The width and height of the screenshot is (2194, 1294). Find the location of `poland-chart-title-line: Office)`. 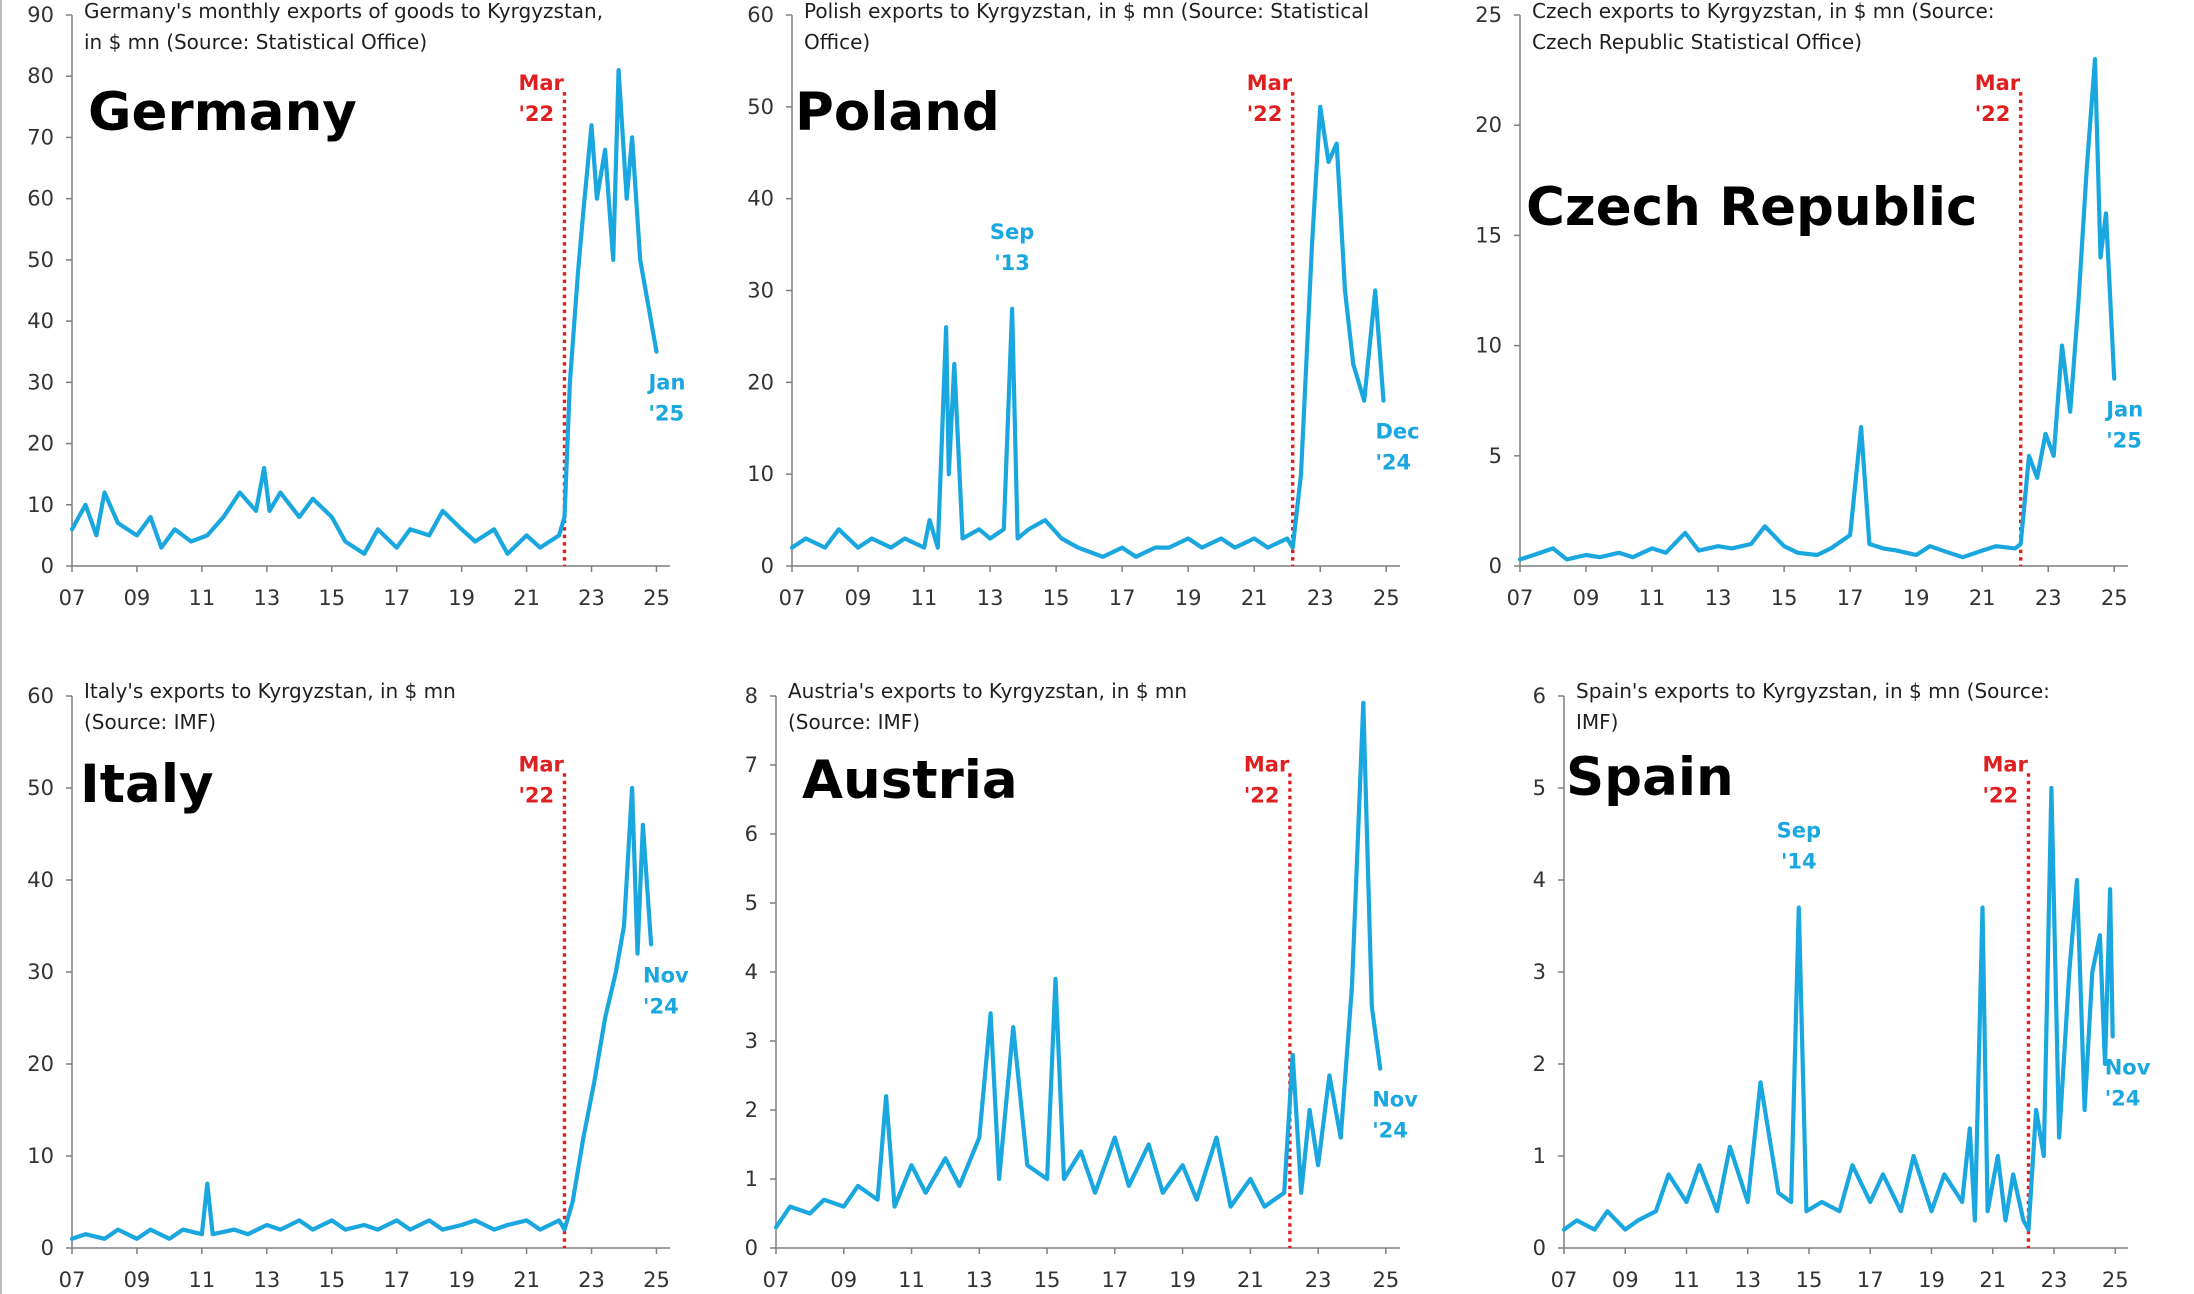

poland-chart-title-line: Office) is located at coordinates (837, 42).